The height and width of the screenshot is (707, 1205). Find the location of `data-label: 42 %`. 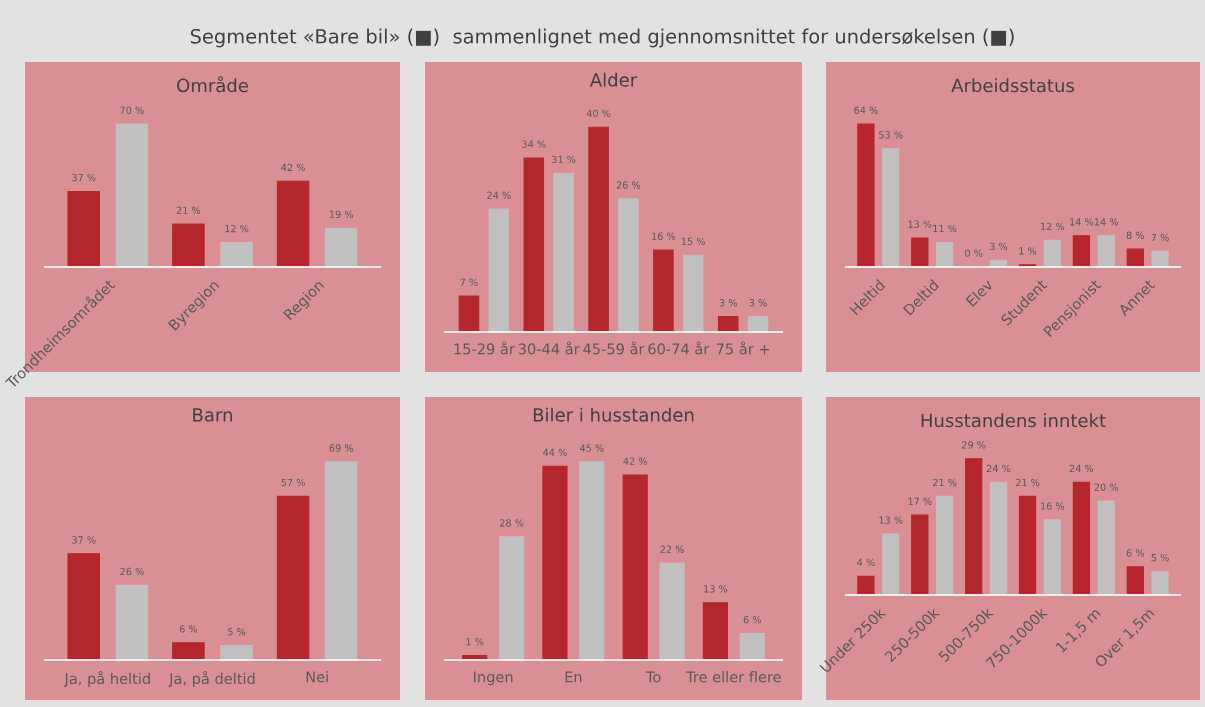

data-label: 42 % is located at coordinates (635, 461).